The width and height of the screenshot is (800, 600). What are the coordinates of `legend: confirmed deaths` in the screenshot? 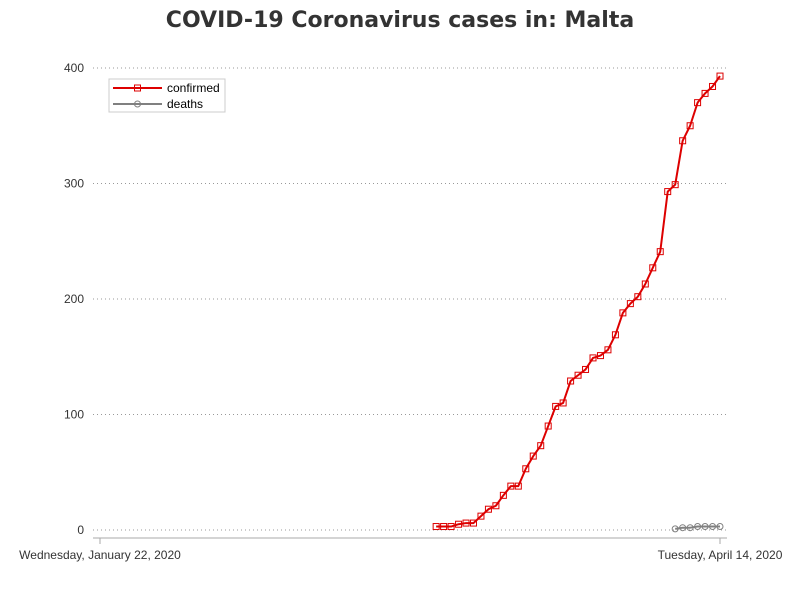 It's located at (167, 95).